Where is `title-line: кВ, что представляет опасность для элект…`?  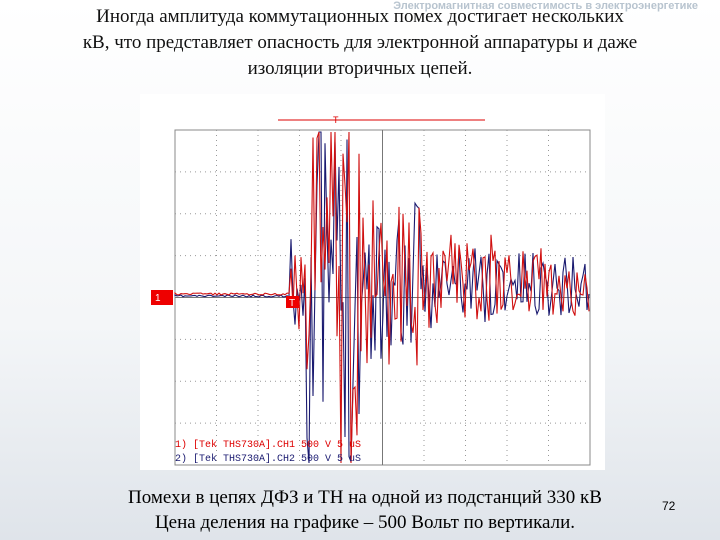 title-line: кВ, что представляет опасность для элект… is located at coordinates (360, 42).